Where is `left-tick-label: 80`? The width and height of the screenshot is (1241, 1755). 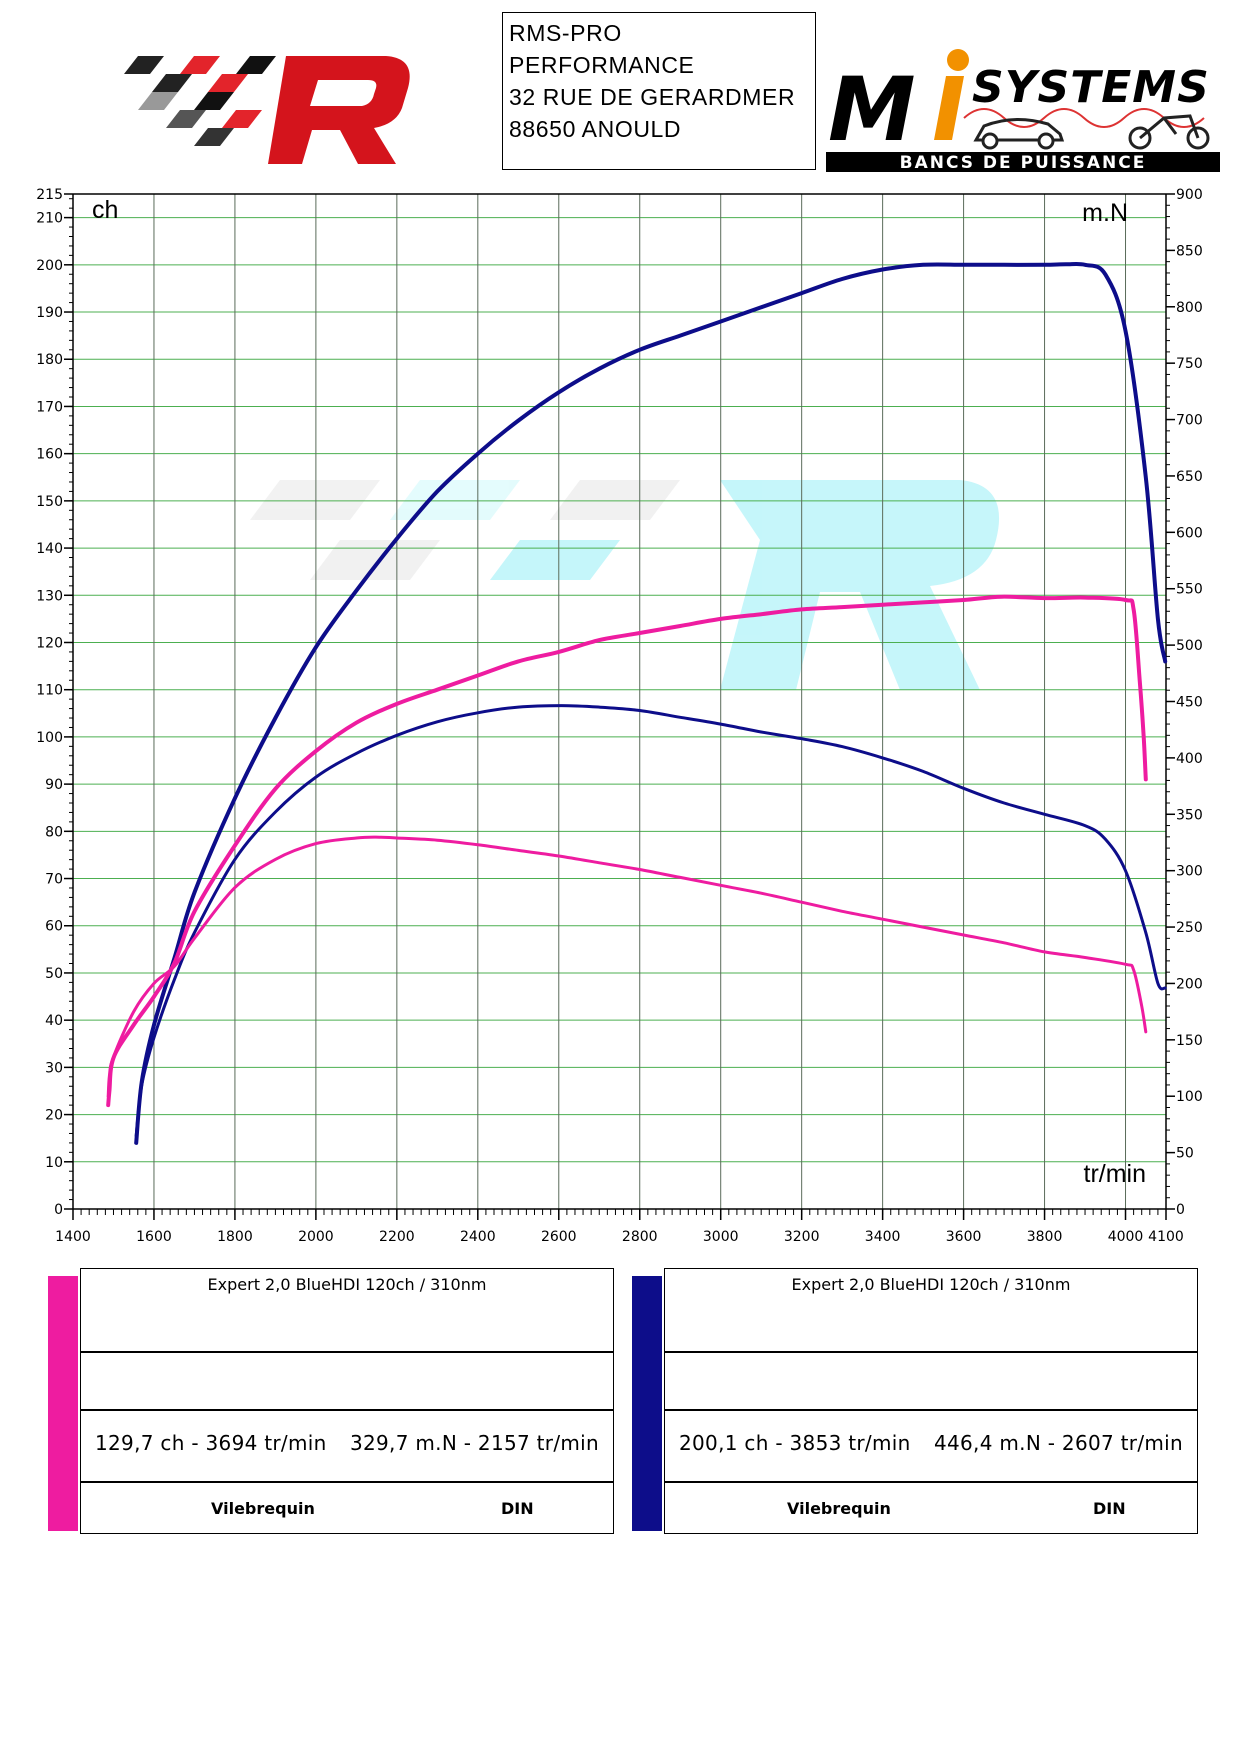 left-tick-label: 80 is located at coordinates (54, 832).